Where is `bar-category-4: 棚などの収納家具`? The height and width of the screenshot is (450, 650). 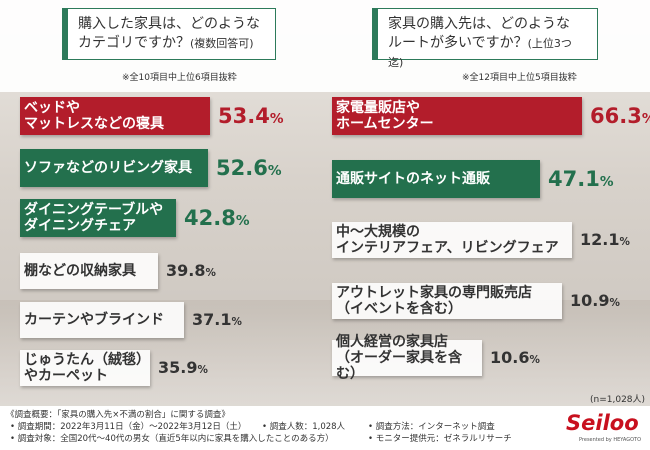
bar-category-4: 棚などの収納家具 is located at coordinates (89, 271).